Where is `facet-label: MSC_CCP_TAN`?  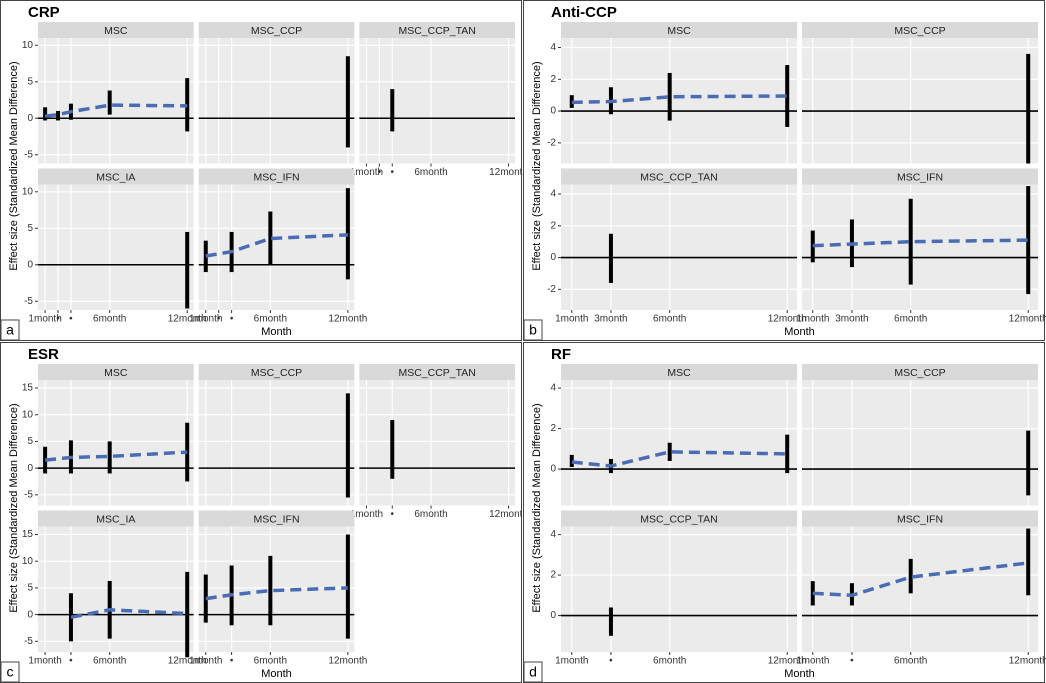
facet-label: MSC_CCP_TAN is located at coordinates (678, 519).